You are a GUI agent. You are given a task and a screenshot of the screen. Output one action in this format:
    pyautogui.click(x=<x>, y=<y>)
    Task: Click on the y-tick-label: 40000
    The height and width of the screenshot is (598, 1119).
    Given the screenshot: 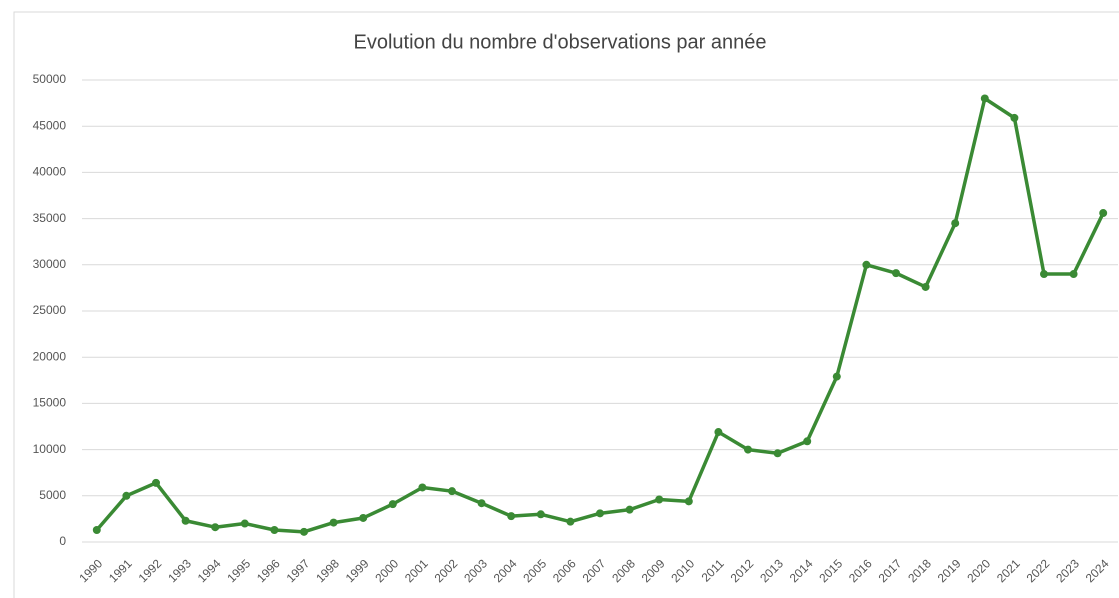 What is the action you would take?
    pyautogui.click(x=50, y=172)
    